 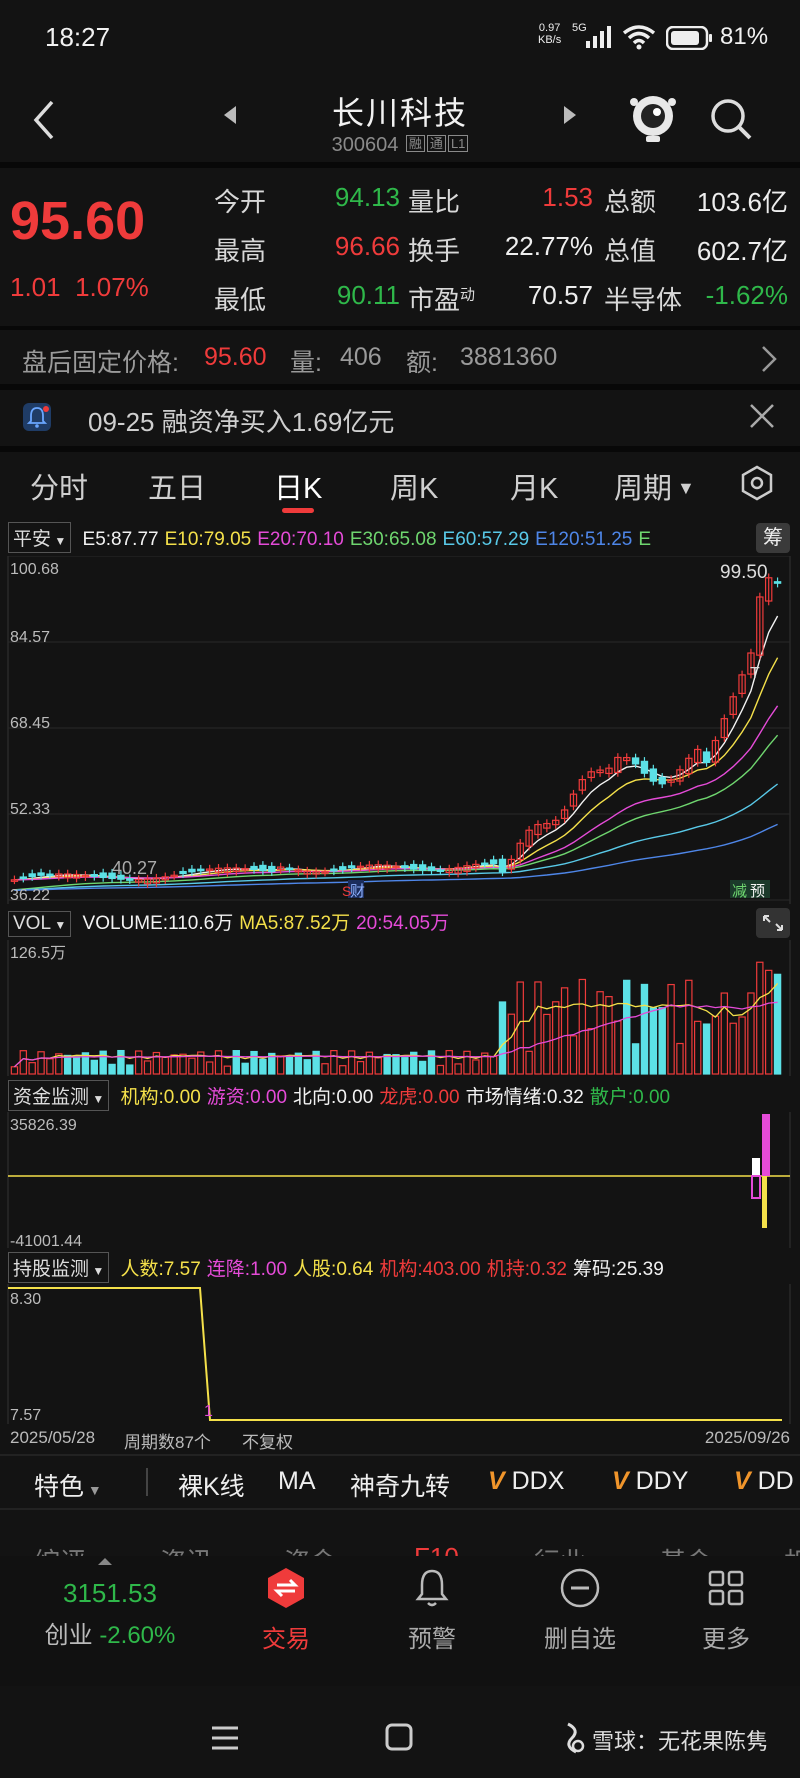 What do you see at coordinates (683, 488) in the screenshot?
I see `caret-down-icon: ▼` at bounding box center [683, 488].